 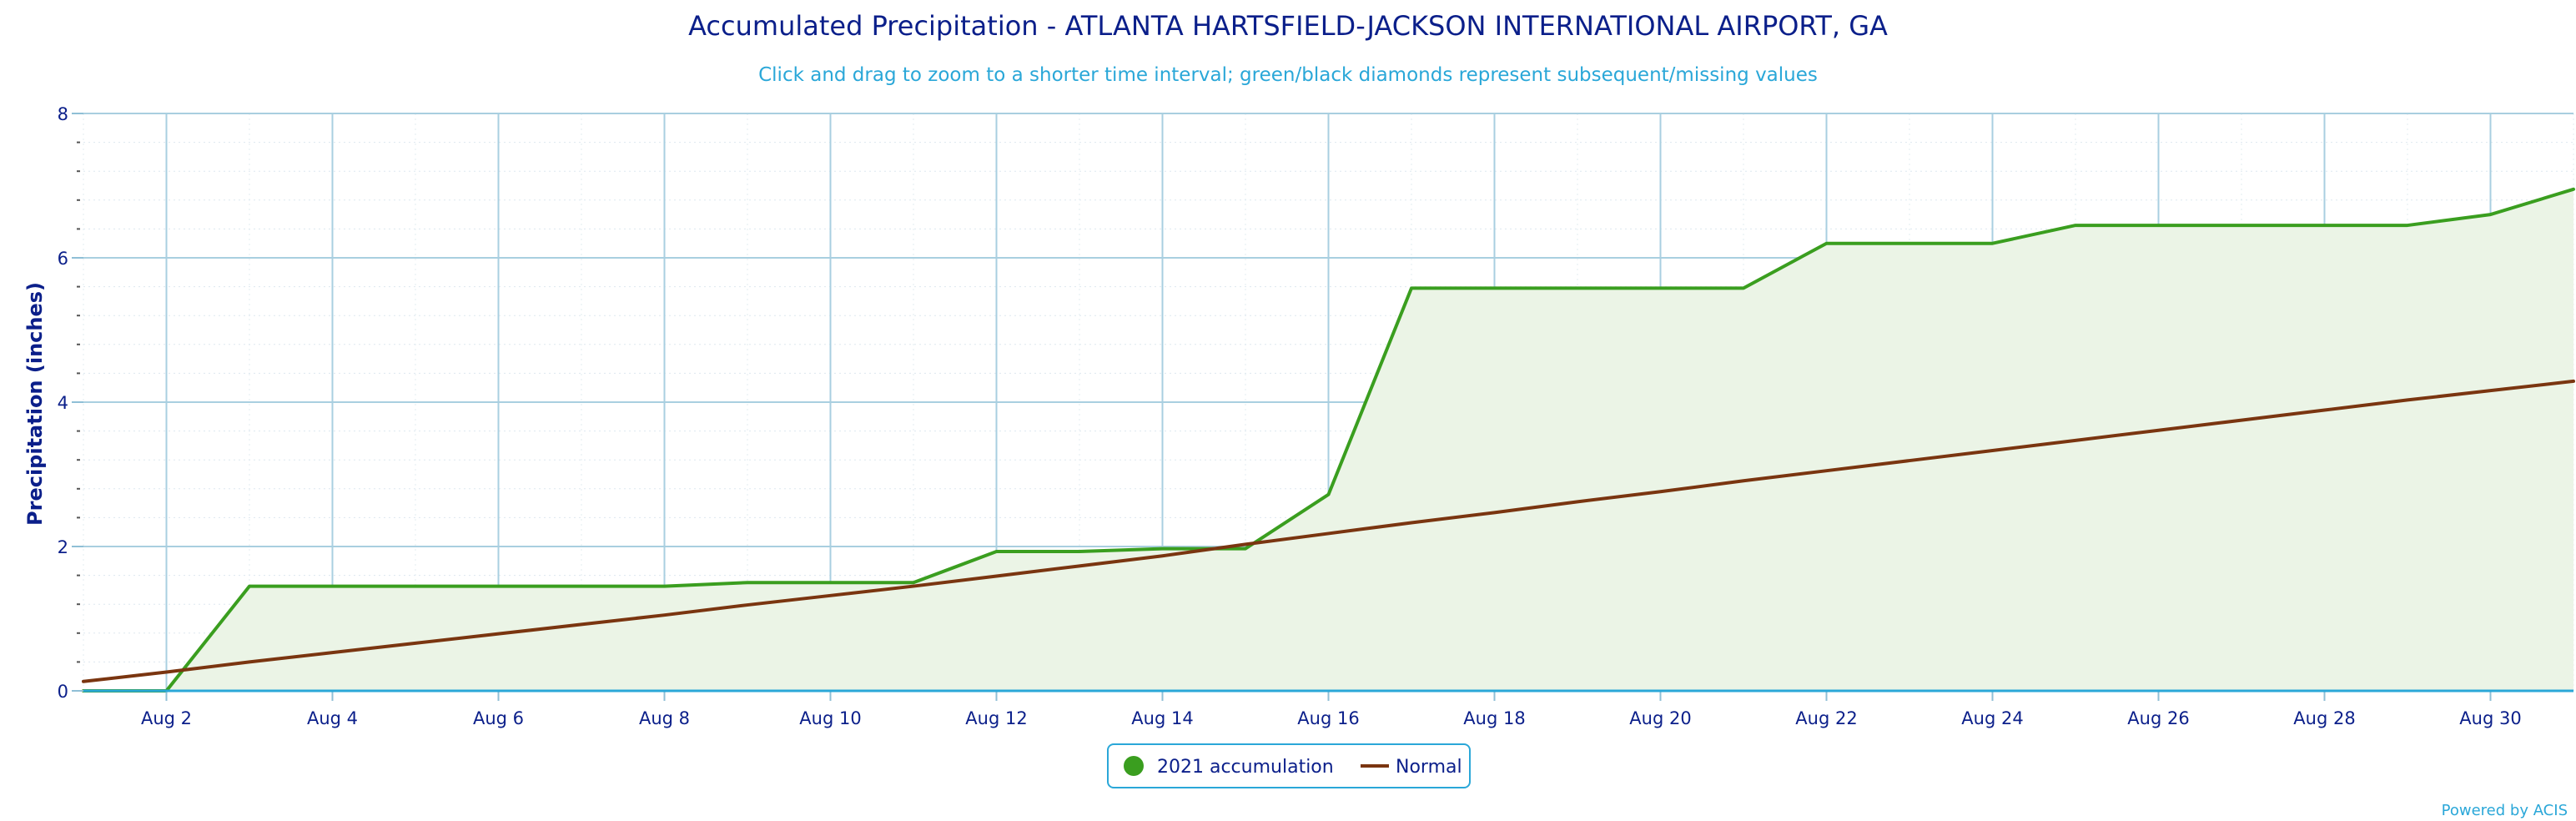 I want to click on legend: 2021 accumulation Normal, so click(x=1289, y=765).